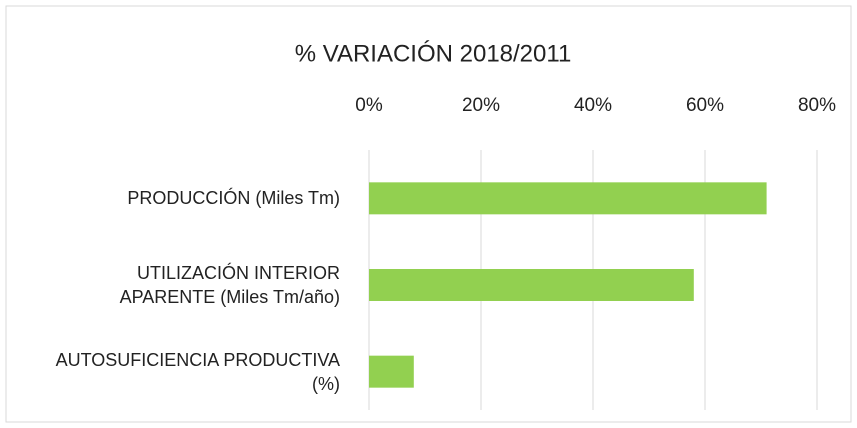  Describe the element at coordinates (481, 105) in the screenshot. I see `x-tick-label: 20%` at that location.